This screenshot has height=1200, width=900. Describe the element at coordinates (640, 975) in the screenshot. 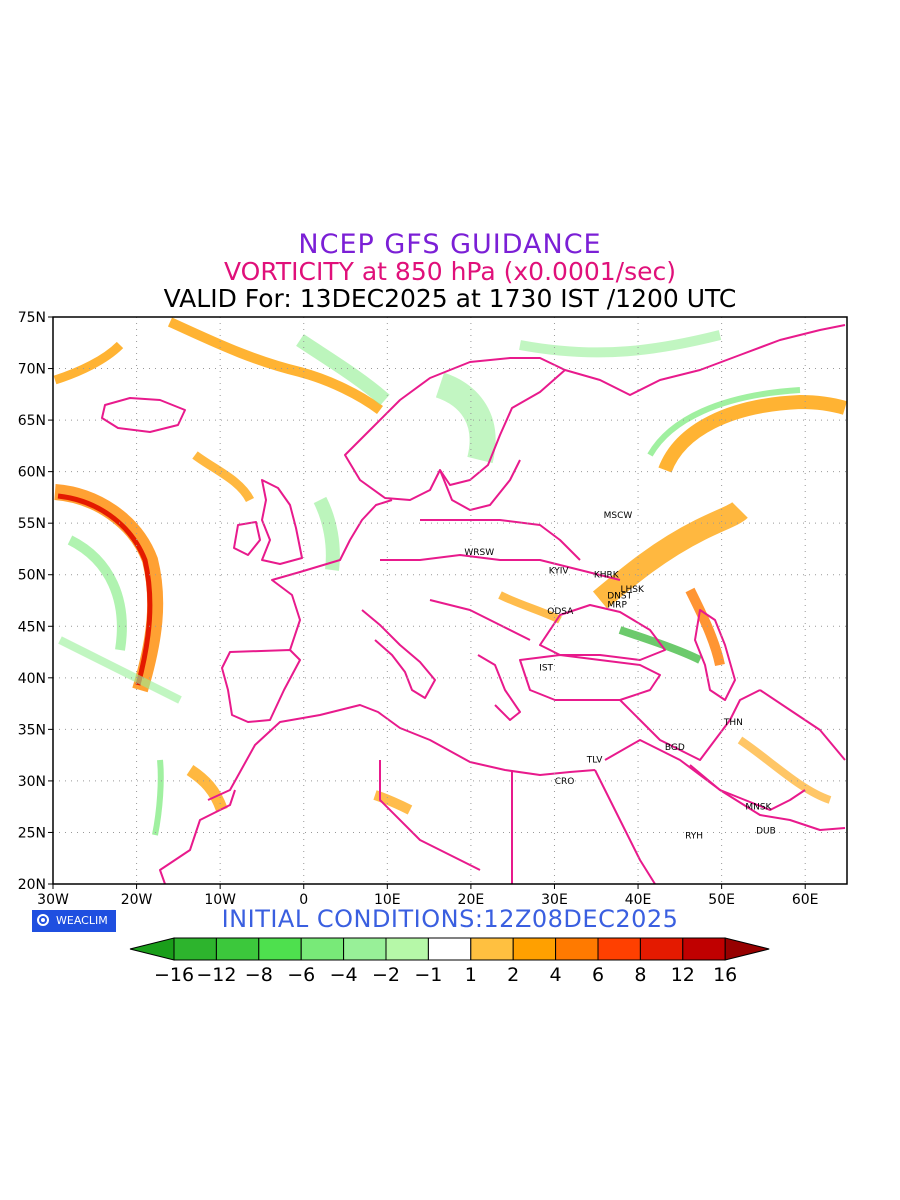

I see `colorbar-label: 8` at that location.